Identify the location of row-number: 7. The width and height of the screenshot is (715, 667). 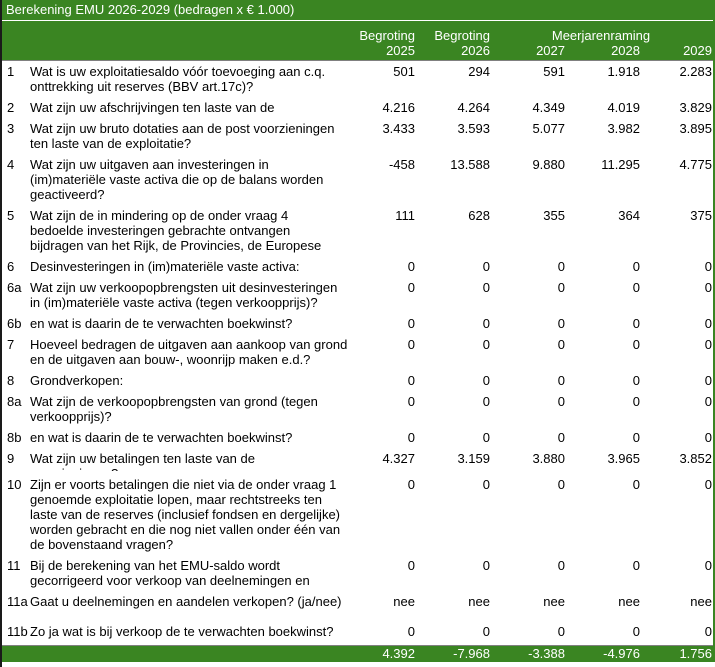
(11, 344).